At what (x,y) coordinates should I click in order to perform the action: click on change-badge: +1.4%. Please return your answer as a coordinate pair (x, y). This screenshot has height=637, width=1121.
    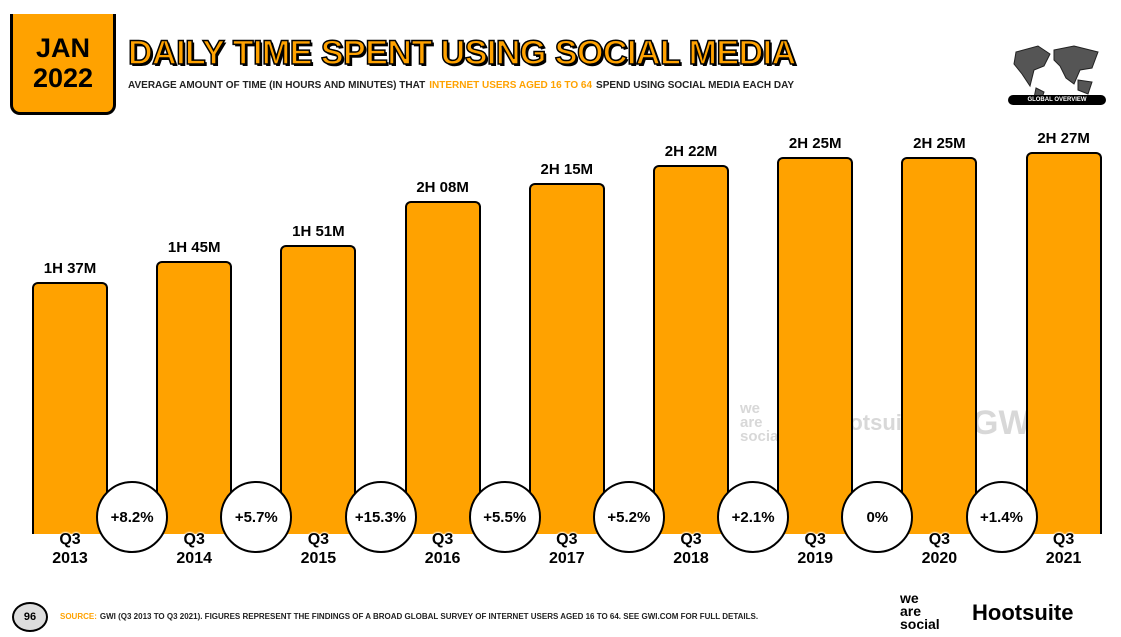
    Looking at the image, I should click on (1001, 517).